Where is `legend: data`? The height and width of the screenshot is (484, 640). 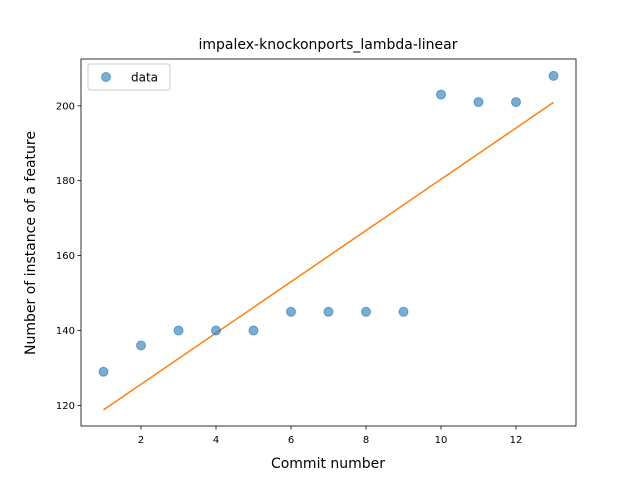
legend: data is located at coordinates (129, 77).